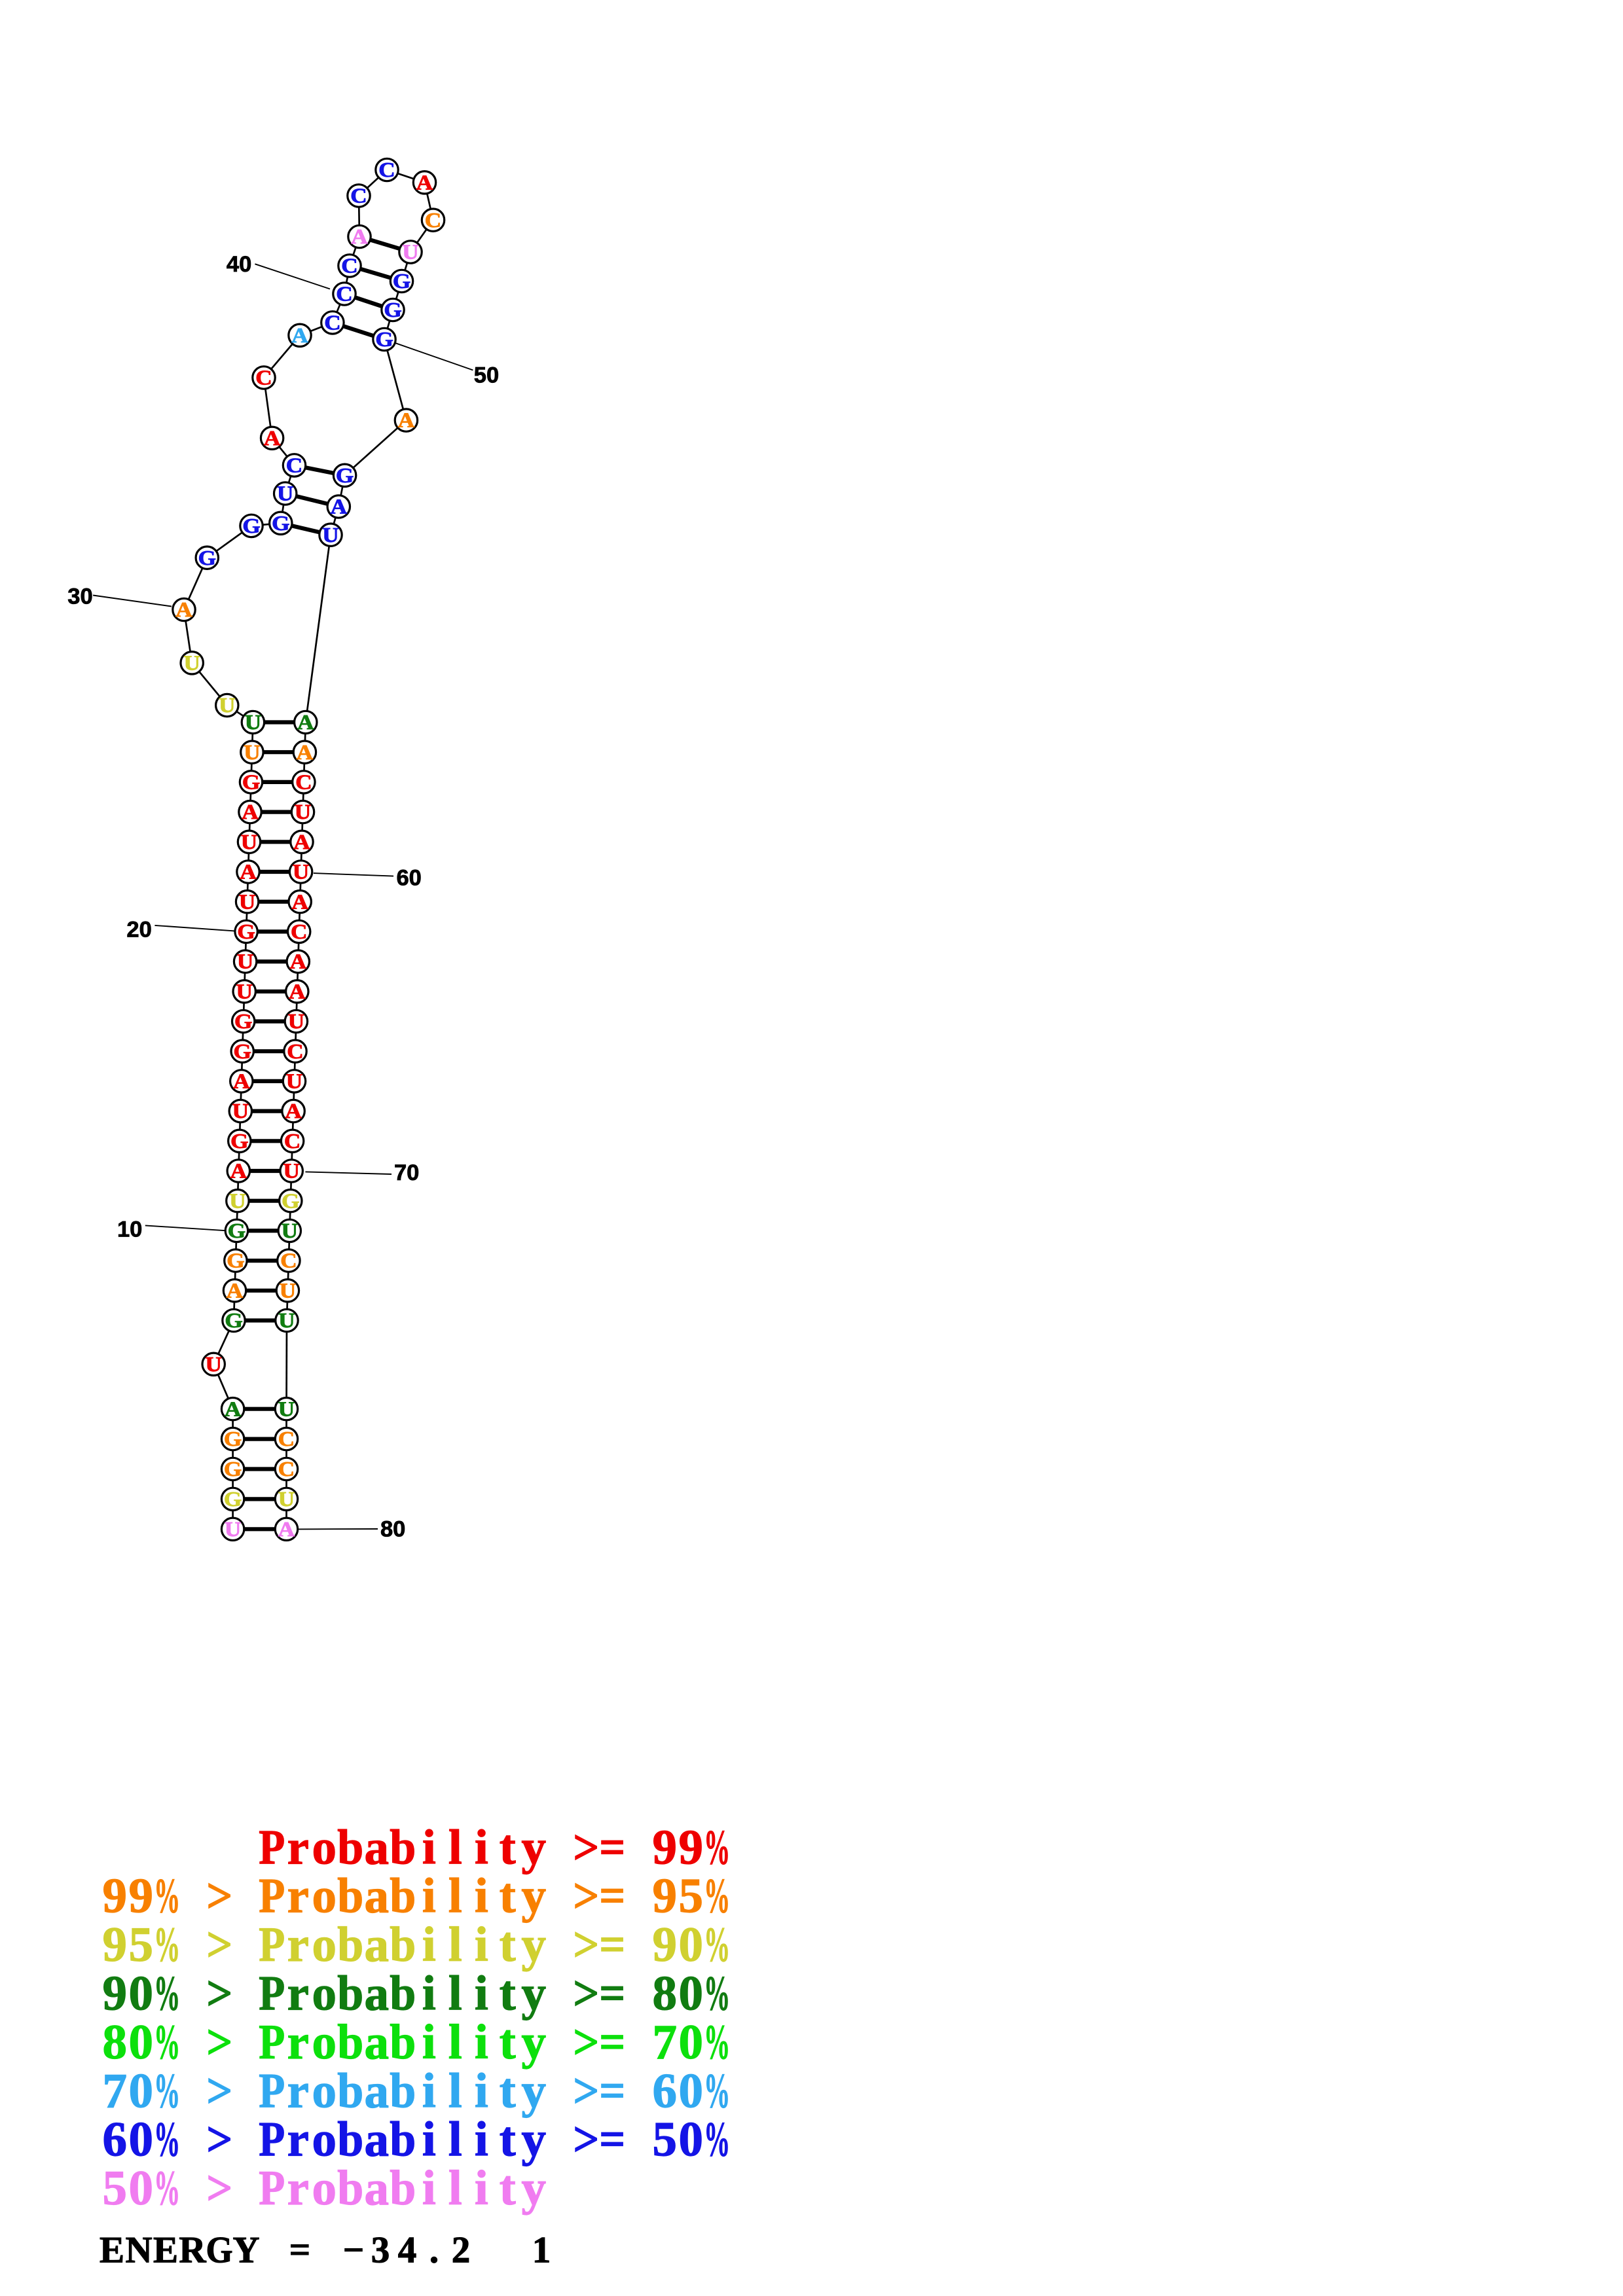  What do you see at coordinates (508, 2042) in the screenshot?
I see `svg-text: t` at bounding box center [508, 2042].